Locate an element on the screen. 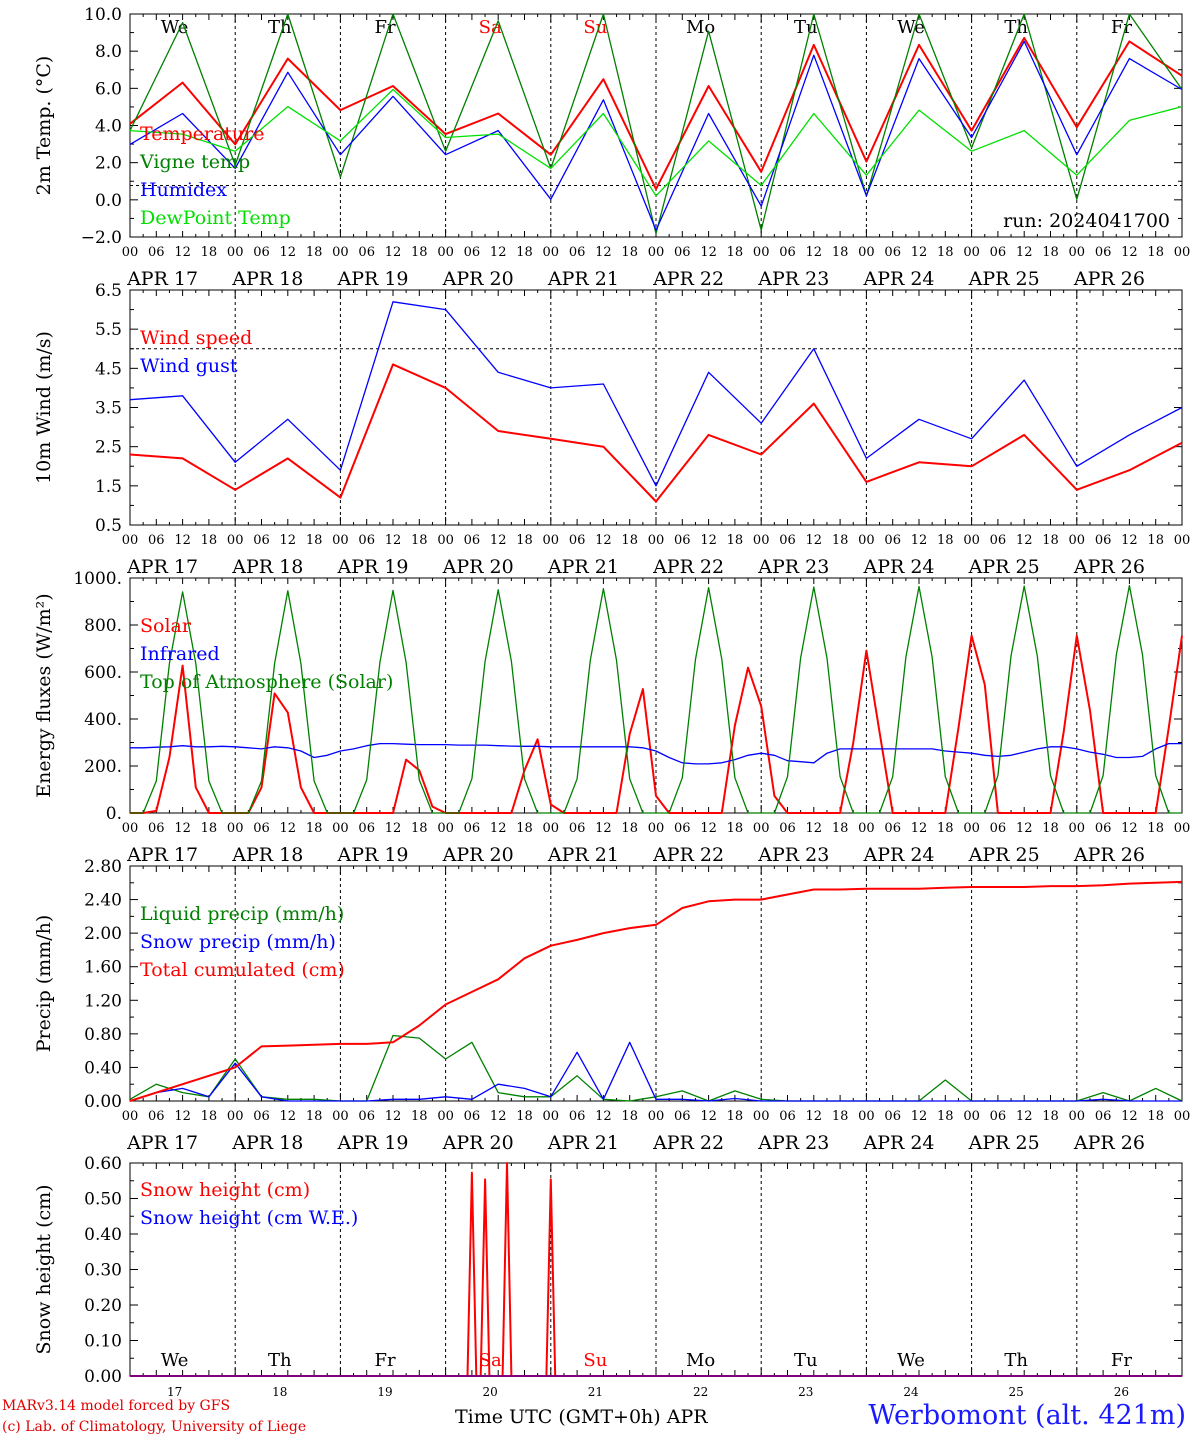 The width and height of the screenshot is (1194, 1440). y-tick-label: 400. is located at coordinates (103, 720).